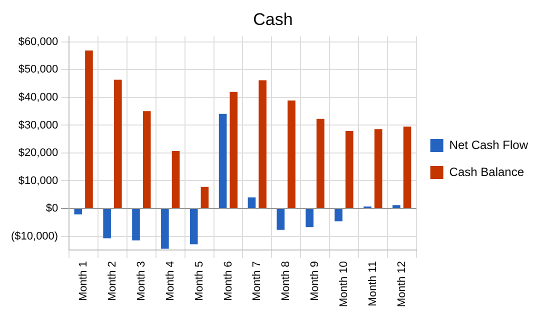 The width and height of the screenshot is (550, 318). I want to click on x-tick-label: Month 11, so click(372, 283).